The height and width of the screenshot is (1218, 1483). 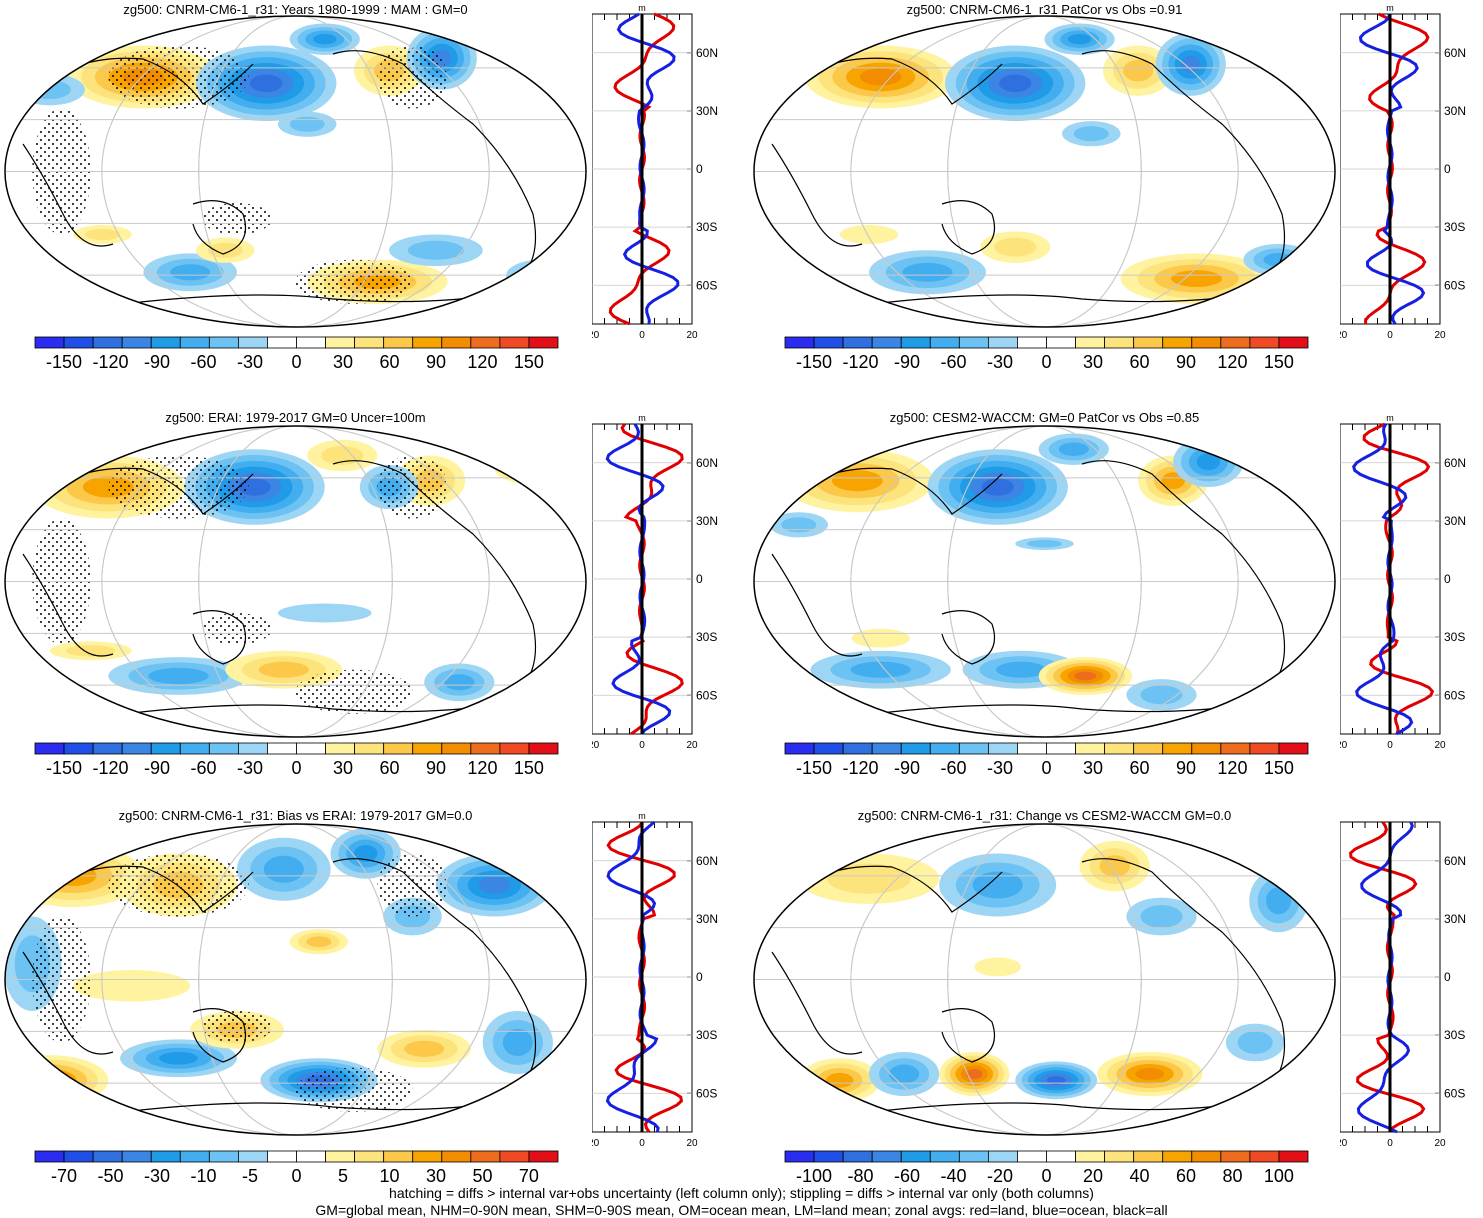 I want to click on colorbar-label: -10, so click(x=204, y=1176).